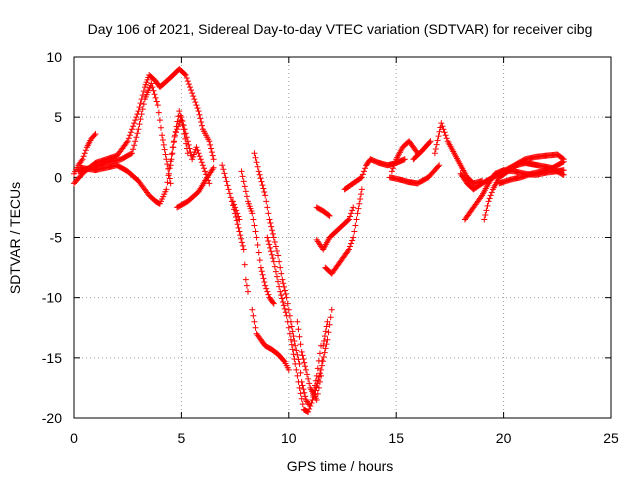  I want to click on y-tick-label: 0, so click(58, 177).